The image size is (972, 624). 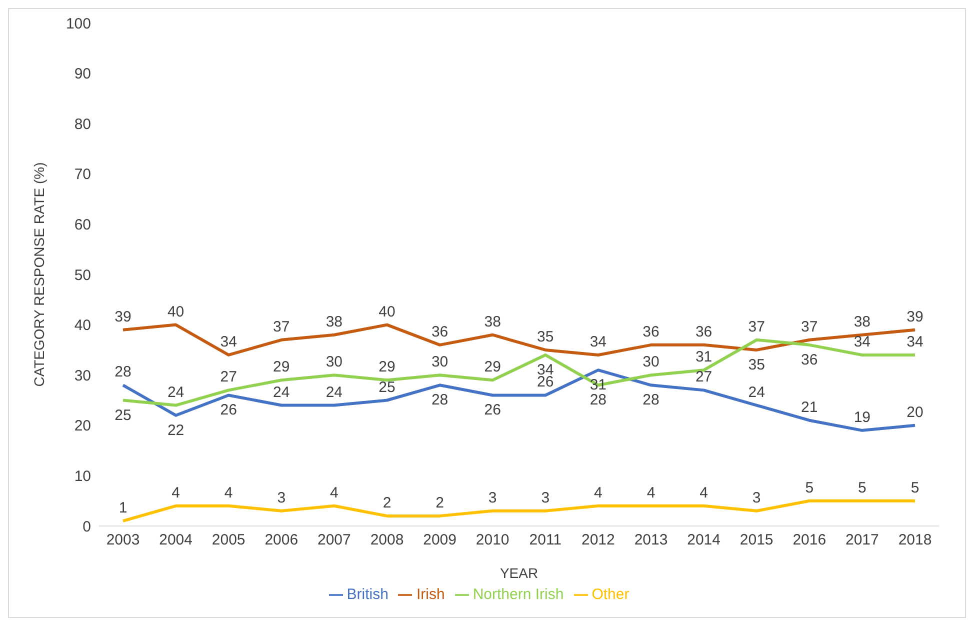 What do you see at coordinates (611, 594) in the screenshot?
I see `legend-label: Other` at bounding box center [611, 594].